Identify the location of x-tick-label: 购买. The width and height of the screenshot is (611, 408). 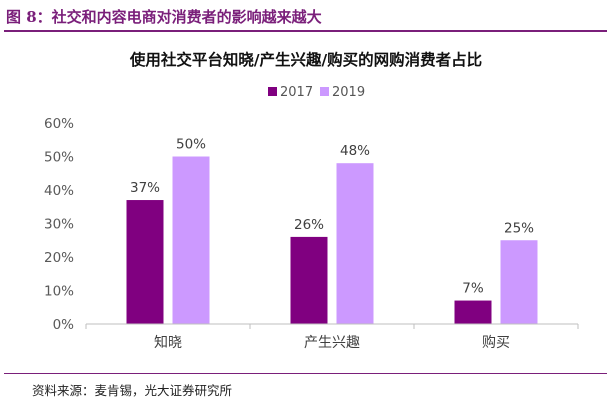
(496, 343).